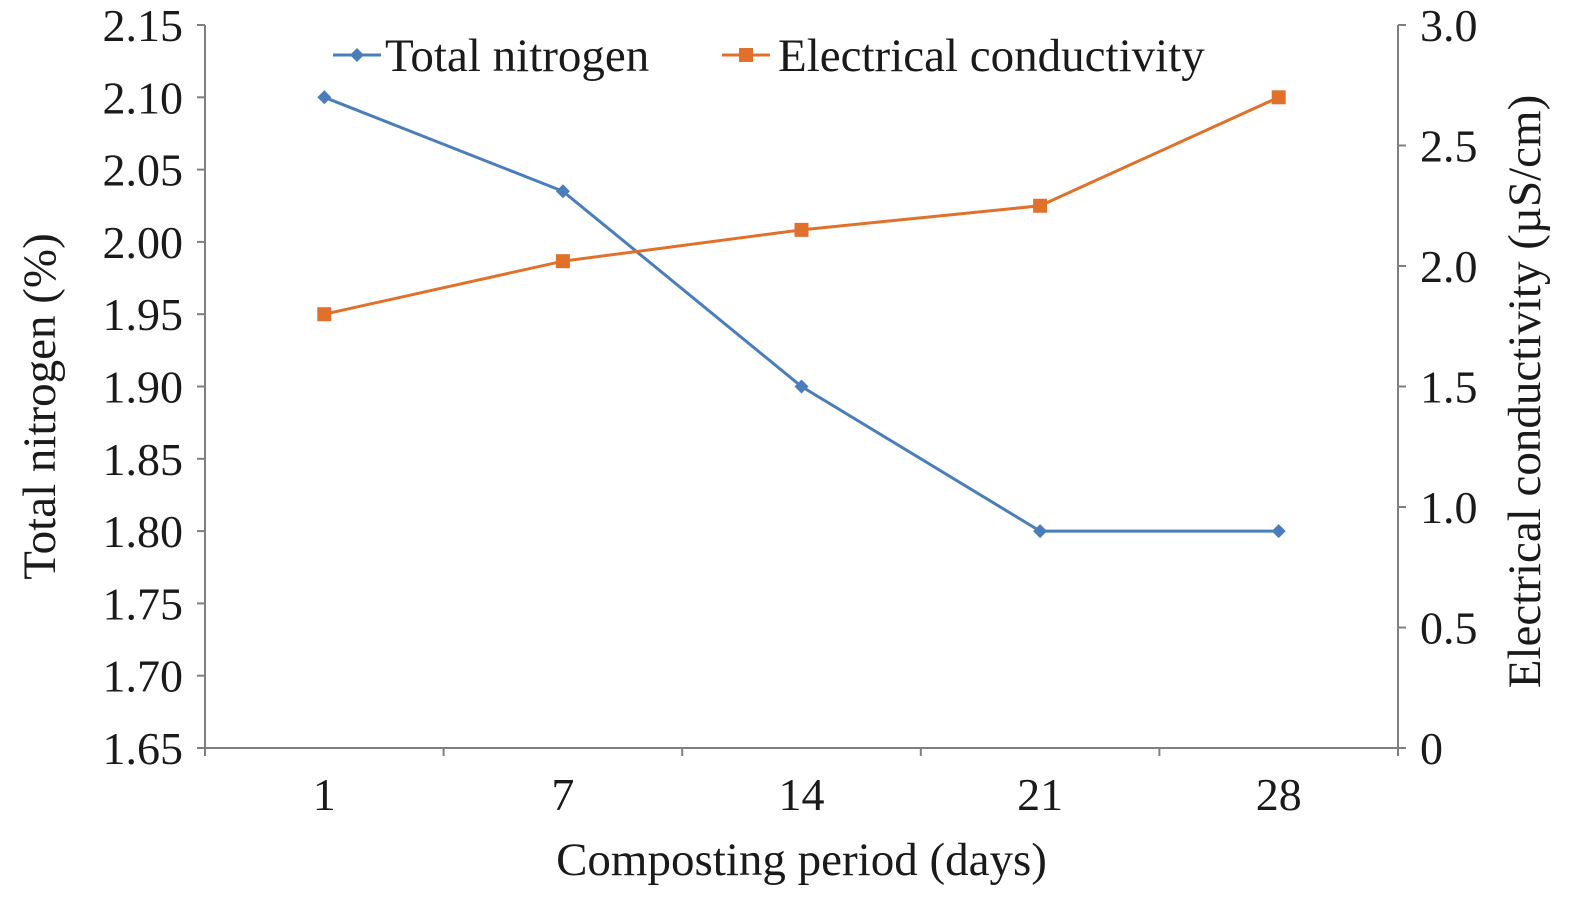 This screenshot has height=898, width=1575. I want to click on legend: Total nitrogen Electrical conductivity, so click(769, 56).